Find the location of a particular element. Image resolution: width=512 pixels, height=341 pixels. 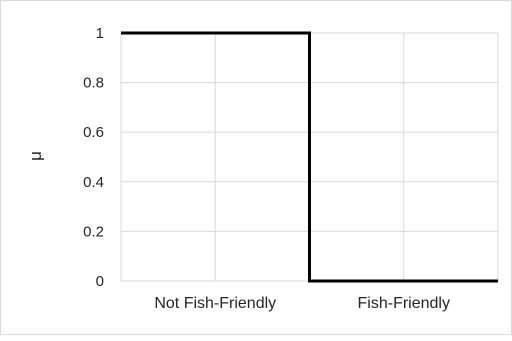

y-tick-label: 0.6 is located at coordinates (93, 132).